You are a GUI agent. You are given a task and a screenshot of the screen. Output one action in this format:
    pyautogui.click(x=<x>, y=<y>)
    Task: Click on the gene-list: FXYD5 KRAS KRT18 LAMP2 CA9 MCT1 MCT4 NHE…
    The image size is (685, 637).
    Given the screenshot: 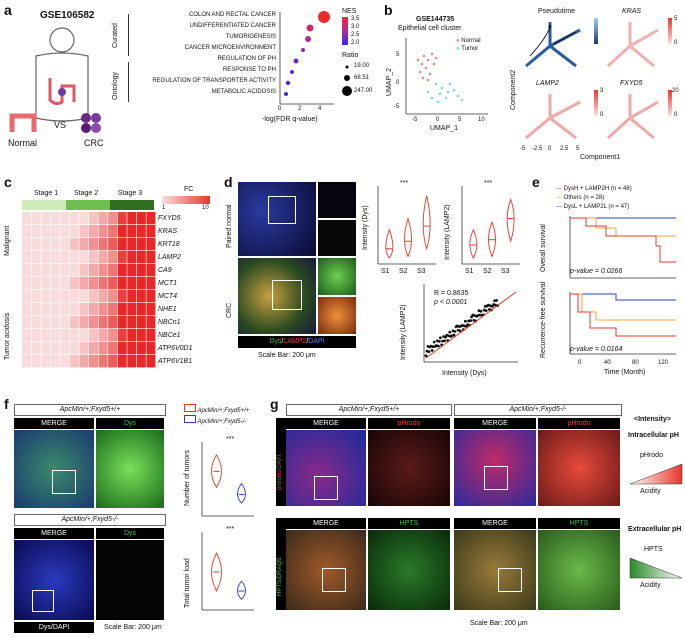 What is the action you would take?
    pyautogui.click(x=186, y=290)
    